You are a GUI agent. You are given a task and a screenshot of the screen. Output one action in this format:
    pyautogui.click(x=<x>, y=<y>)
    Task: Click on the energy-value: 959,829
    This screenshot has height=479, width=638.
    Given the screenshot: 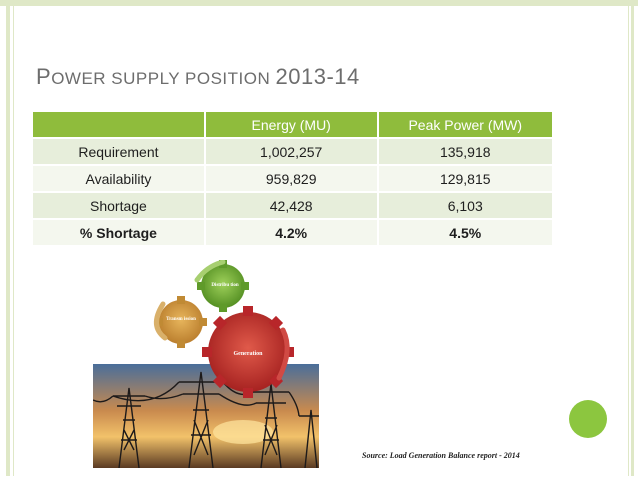 What is the action you would take?
    pyautogui.click(x=291, y=178)
    